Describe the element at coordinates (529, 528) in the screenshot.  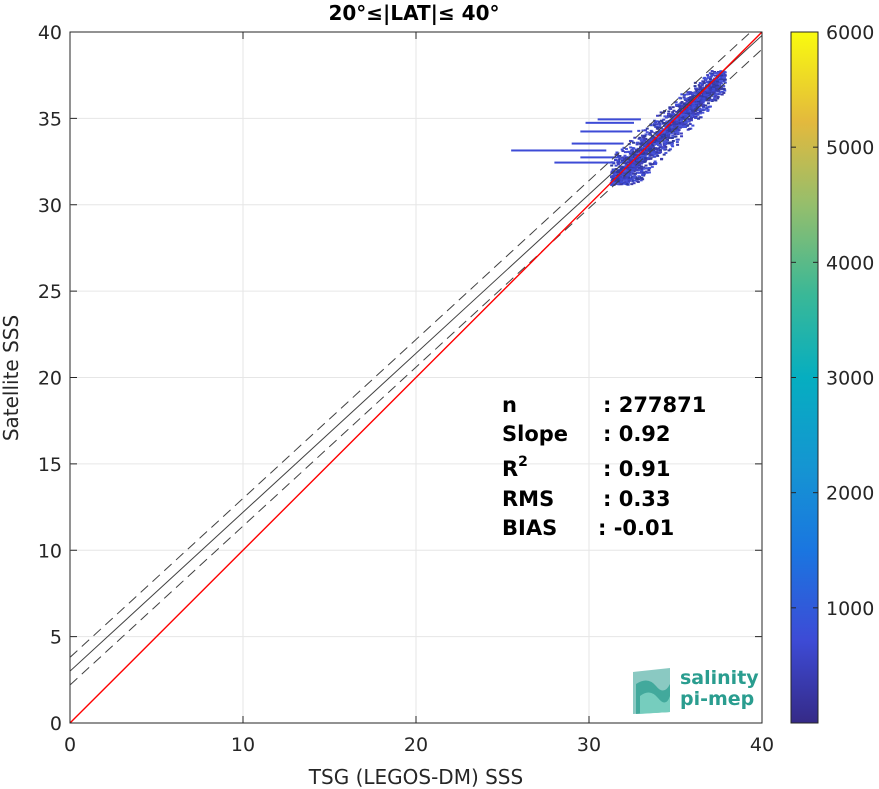
I see `stat-bias-label: BIAS` at that location.